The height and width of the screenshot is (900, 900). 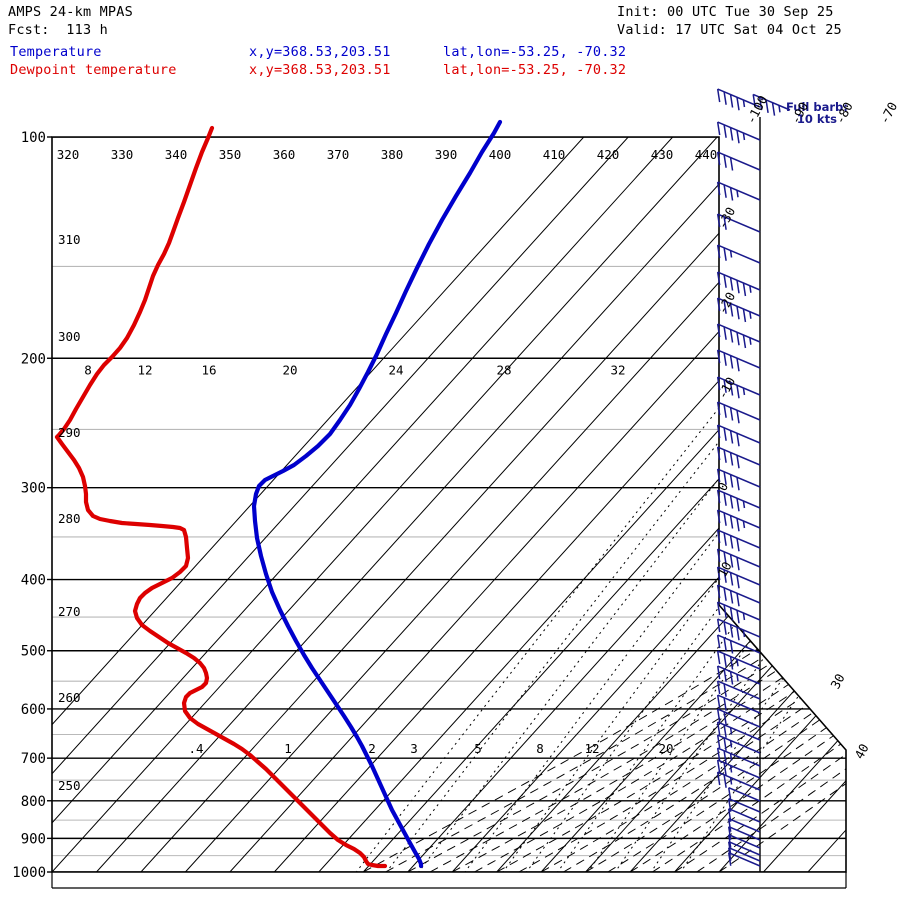 What do you see at coordinates (414, 748) in the screenshot?
I see `mixing-ratio-label-3: 3` at bounding box center [414, 748].